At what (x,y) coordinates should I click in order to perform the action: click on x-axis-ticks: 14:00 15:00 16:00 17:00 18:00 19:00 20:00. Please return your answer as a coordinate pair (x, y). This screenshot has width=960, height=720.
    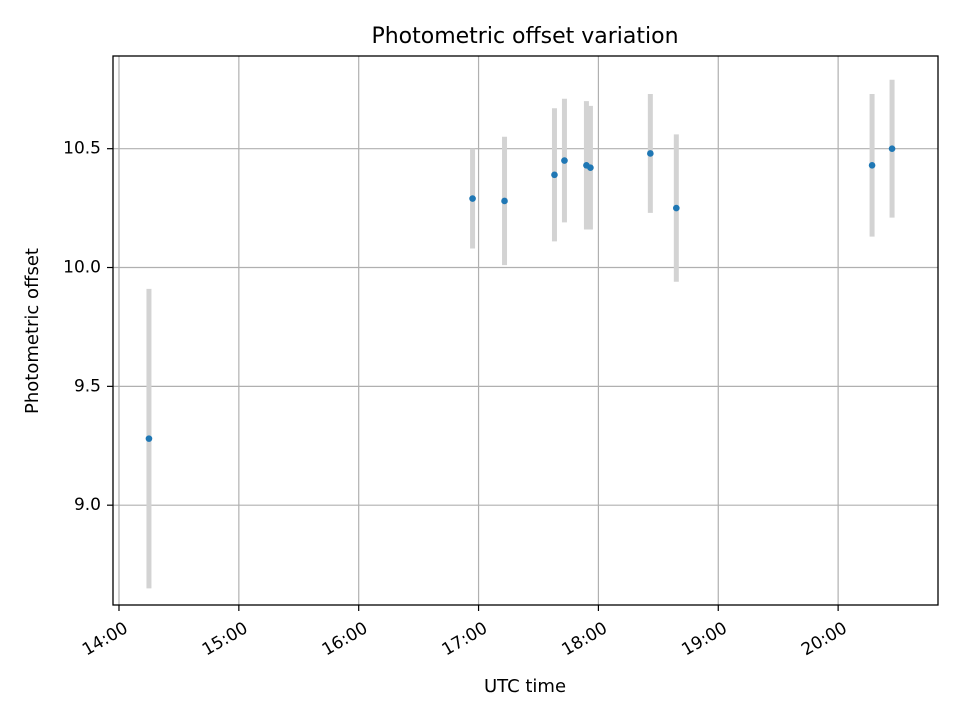
    Looking at the image, I should click on (465, 632).